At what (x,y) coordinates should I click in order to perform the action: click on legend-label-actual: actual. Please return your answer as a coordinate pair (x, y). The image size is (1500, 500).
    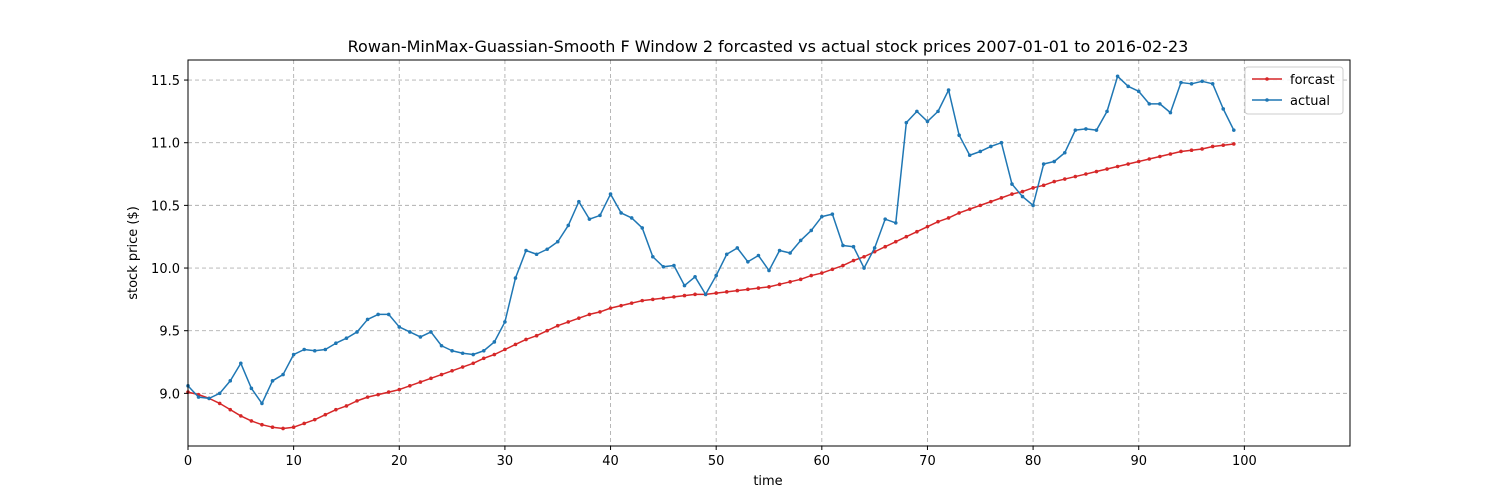
    Looking at the image, I should click on (1310, 101).